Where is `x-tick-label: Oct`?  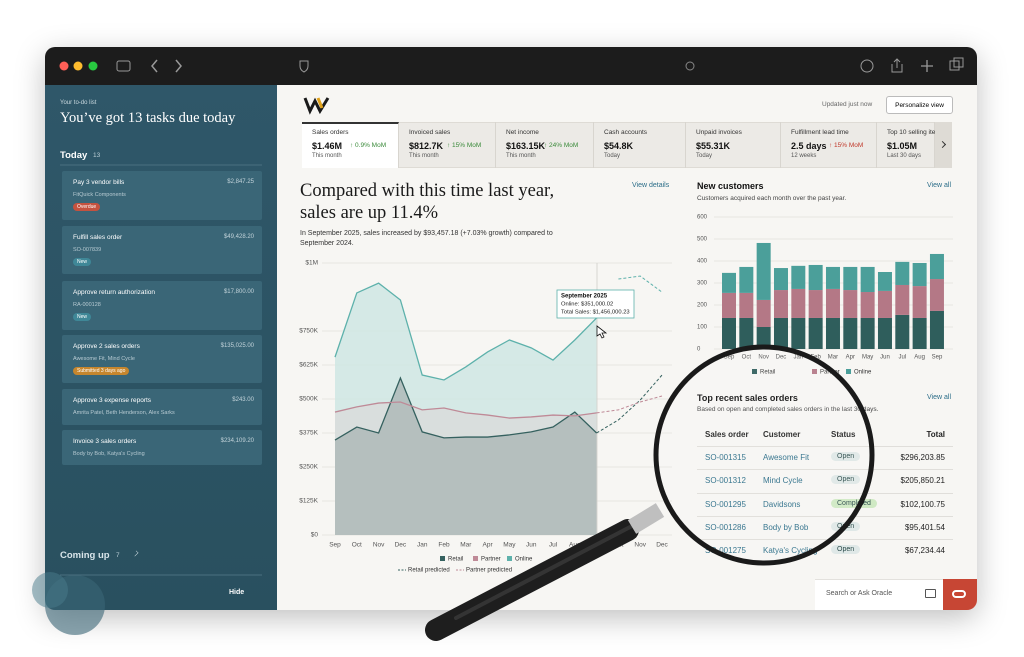
x-tick-label: Oct is located at coordinates (618, 545).